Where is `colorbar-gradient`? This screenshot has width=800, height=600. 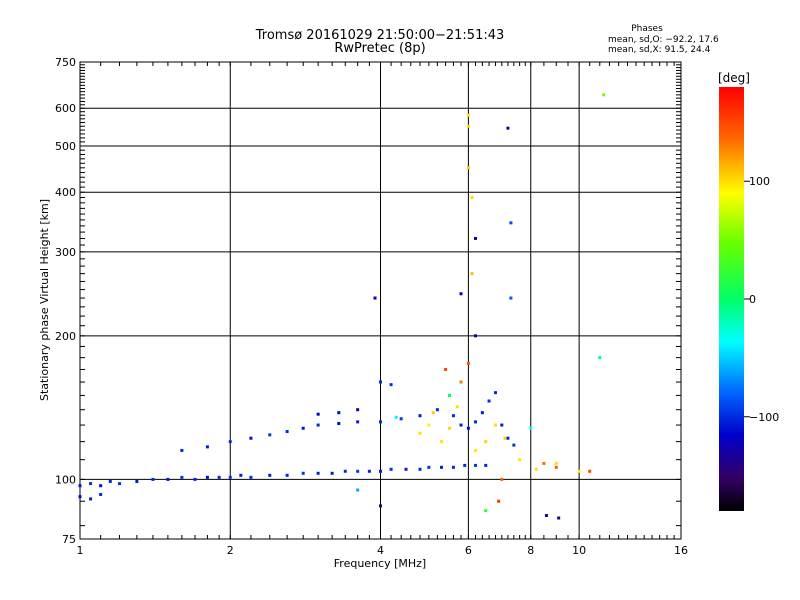 colorbar-gradient is located at coordinates (731, 299).